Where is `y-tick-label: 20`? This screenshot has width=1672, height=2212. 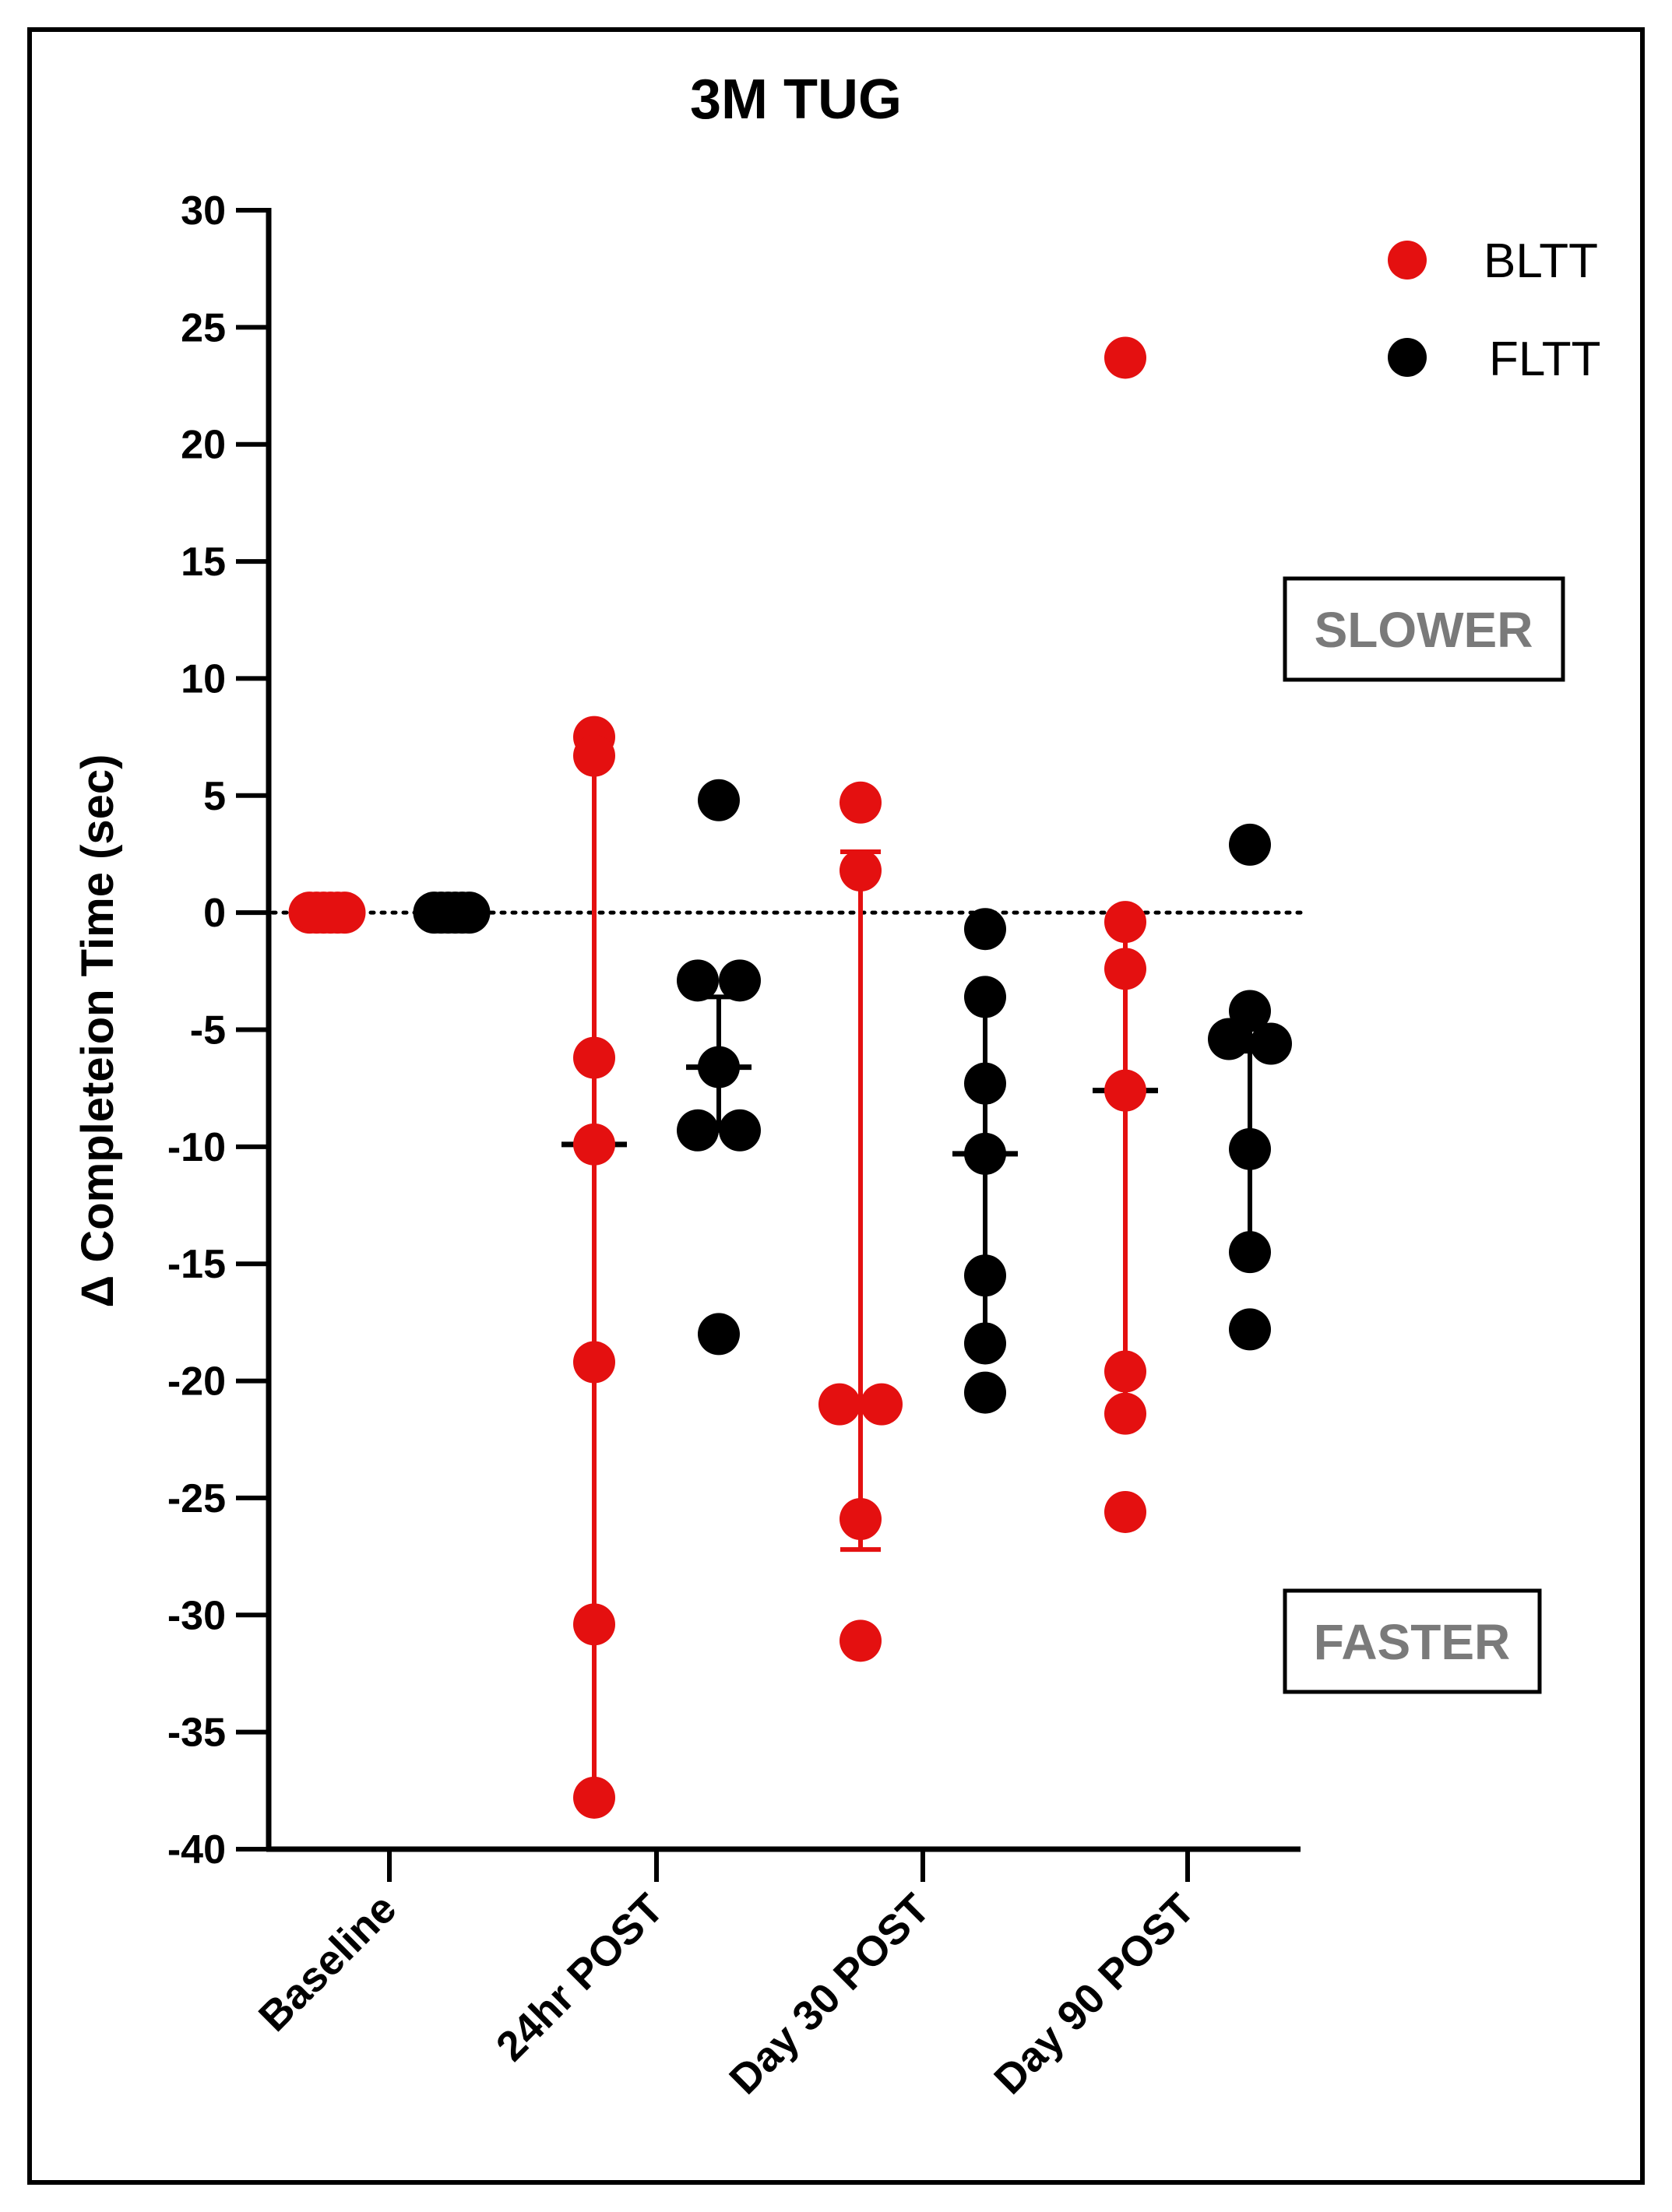
y-tick-label: 20 is located at coordinates (203, 445).